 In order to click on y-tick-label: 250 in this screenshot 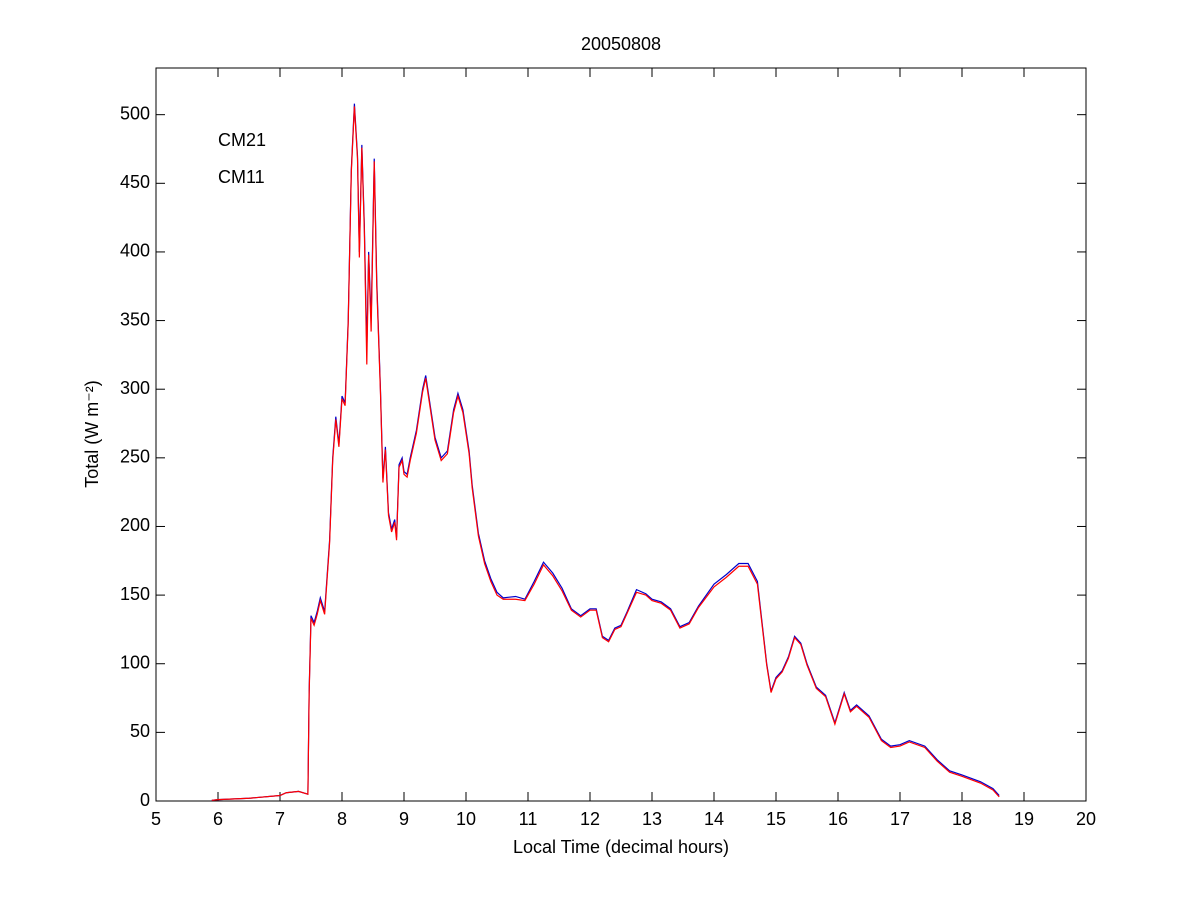, I will do `click(135, 457)`.